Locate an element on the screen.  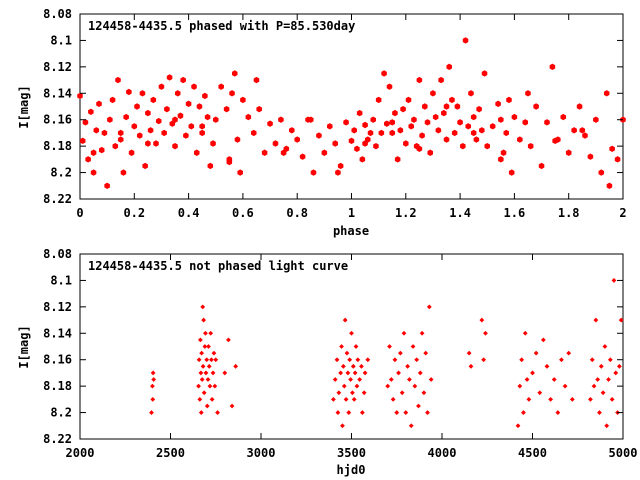
x-tick-label: 0.4 is located at coordinates (189, 213).